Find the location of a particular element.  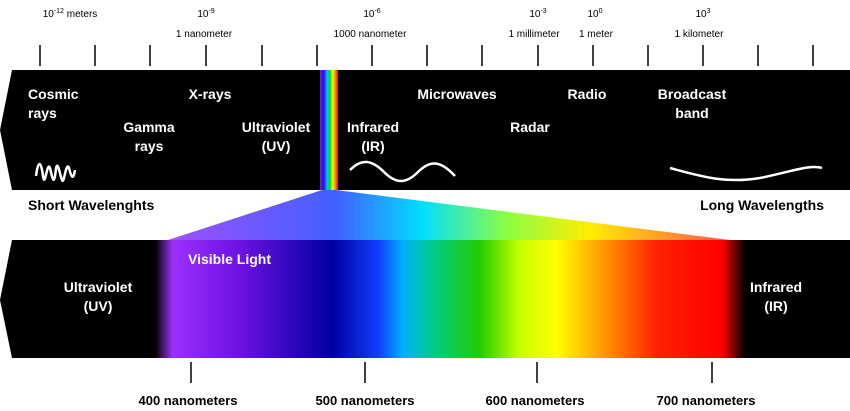

band-label: Gamma rays is located at coordinates (149, 136).